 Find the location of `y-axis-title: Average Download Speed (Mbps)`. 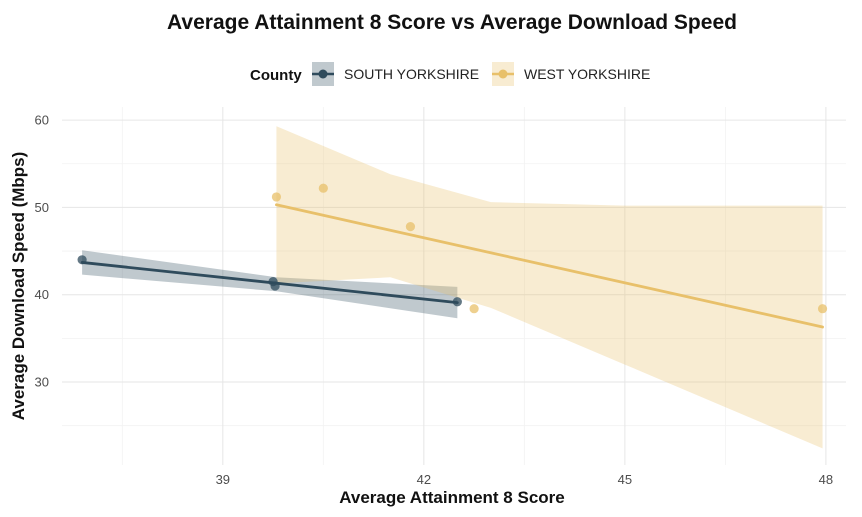

y-axis-title: Average Download Speed (Mbps) is located at coordinates (18, 286).